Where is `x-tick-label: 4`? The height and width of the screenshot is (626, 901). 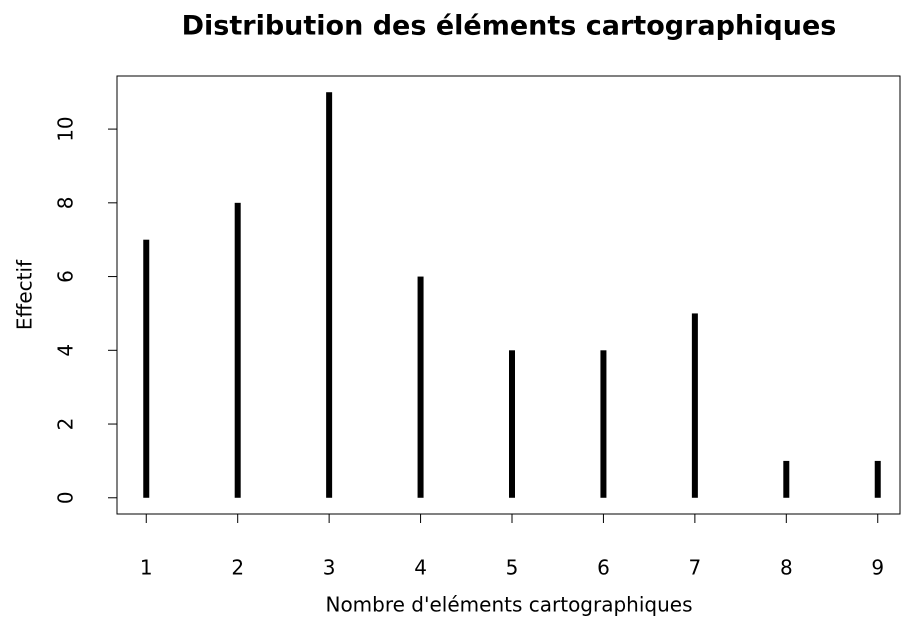 x-tick-label: 4 is located at coordinates (420, 568).